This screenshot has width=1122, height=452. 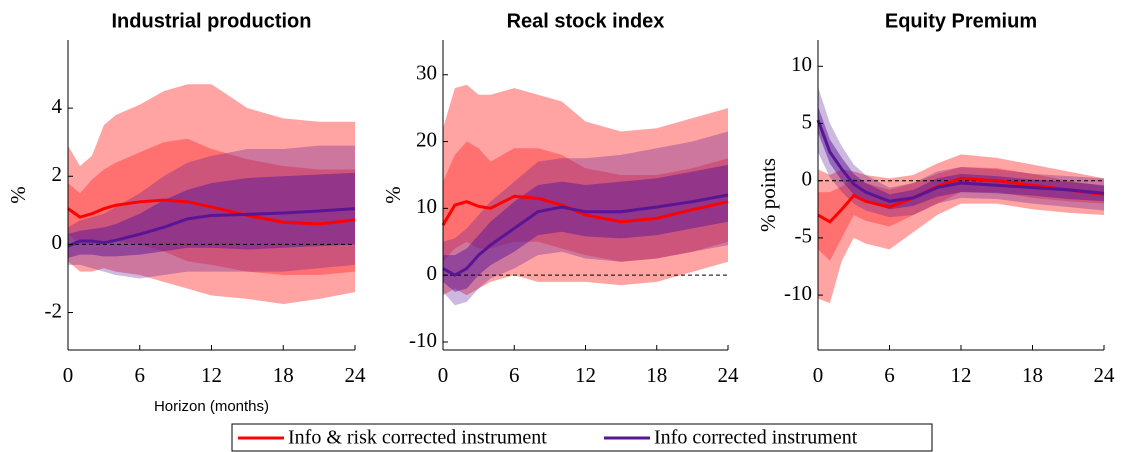 What do you see at coordinates (57, 106) in the screenshot?
I see `y-tick-label: 4` at bounding box center [57, 106].